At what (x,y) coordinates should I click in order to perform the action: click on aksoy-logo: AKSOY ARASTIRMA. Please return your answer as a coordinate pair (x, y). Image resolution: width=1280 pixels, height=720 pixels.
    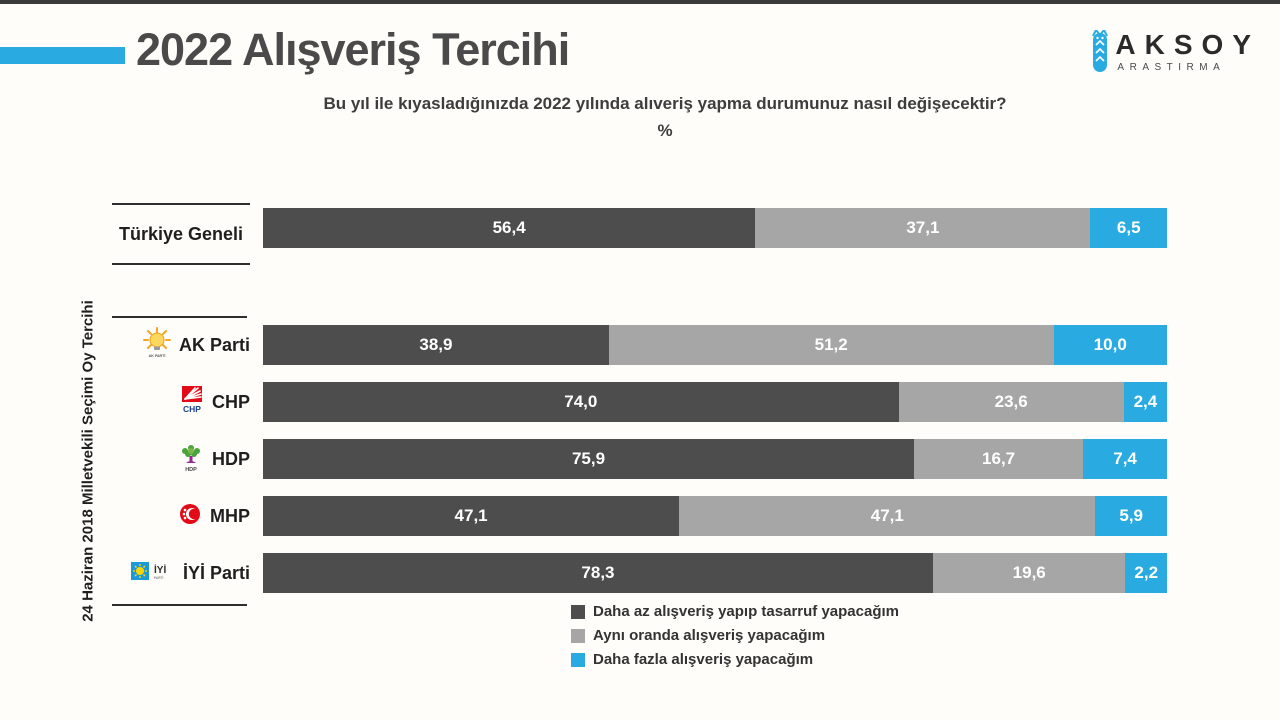
    Looking at the image, I should click on (1175, 53).